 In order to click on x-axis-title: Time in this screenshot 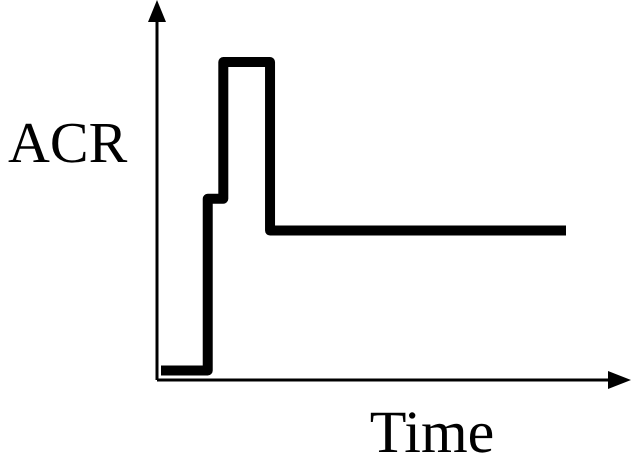, I will do `click(432, 429)`.